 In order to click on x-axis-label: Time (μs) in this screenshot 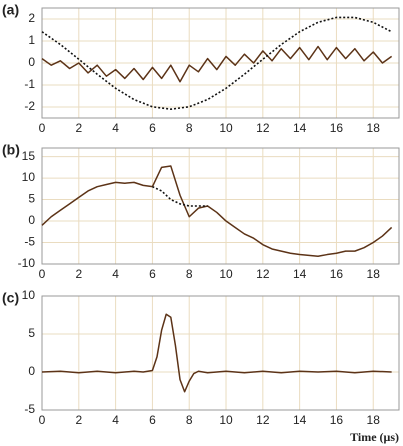, I will do `click(374, 437)`.